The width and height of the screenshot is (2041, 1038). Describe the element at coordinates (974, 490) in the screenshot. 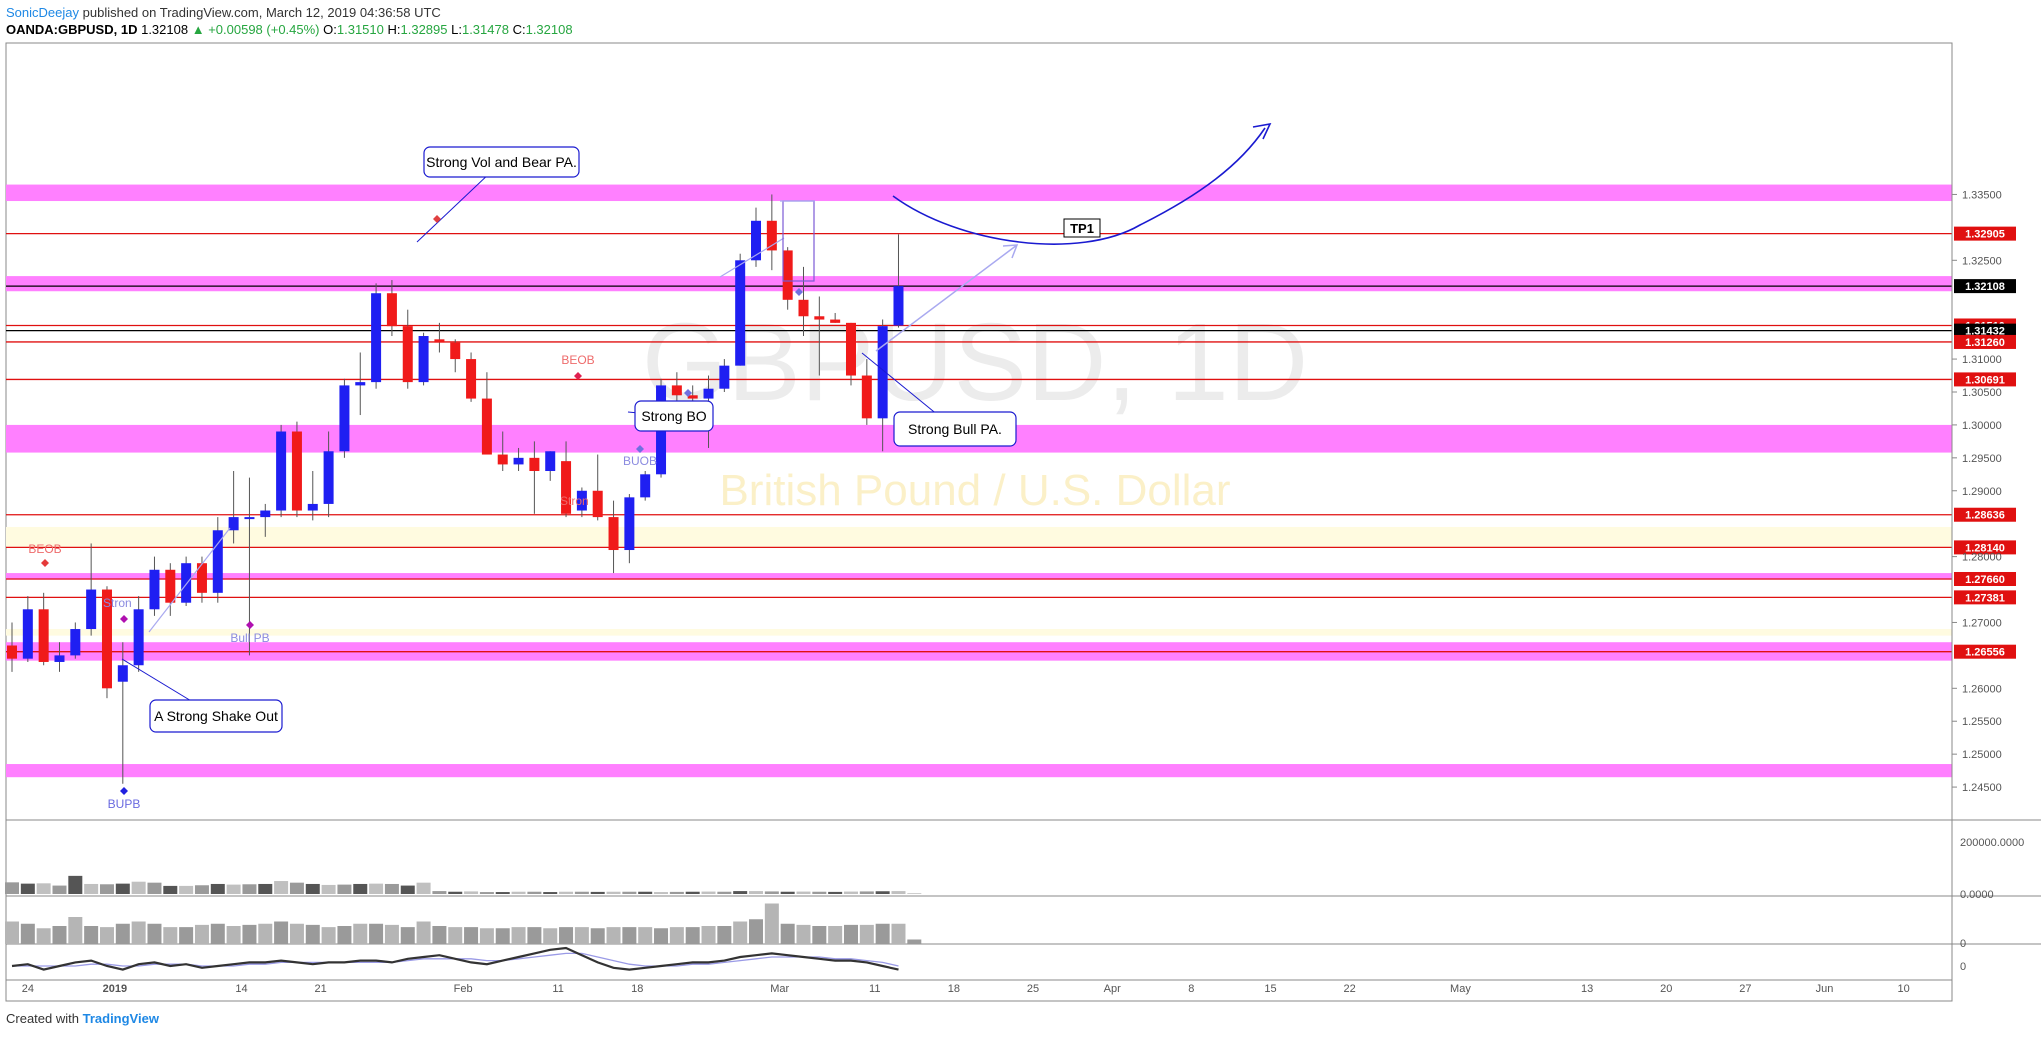

I see `watermark-name: British Pound / U.S. Dollar` at that location.